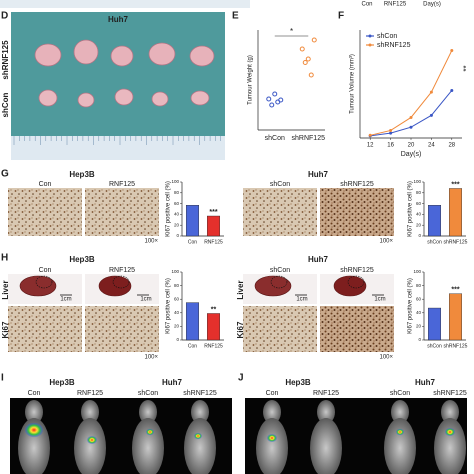 This screenshot has width=474, height=474. What do you see at coordinates (151, 242) in the screenshot?
I see `magnification: 100×` at bounding box center [151, 242].